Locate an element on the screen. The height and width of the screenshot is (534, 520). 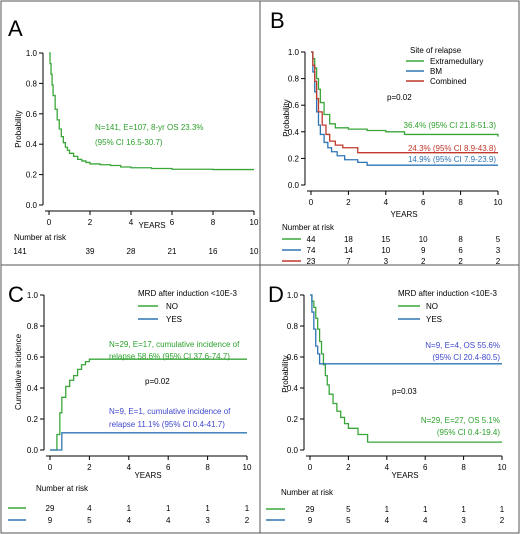
series-line-yes is located at coordinates (406, 329).